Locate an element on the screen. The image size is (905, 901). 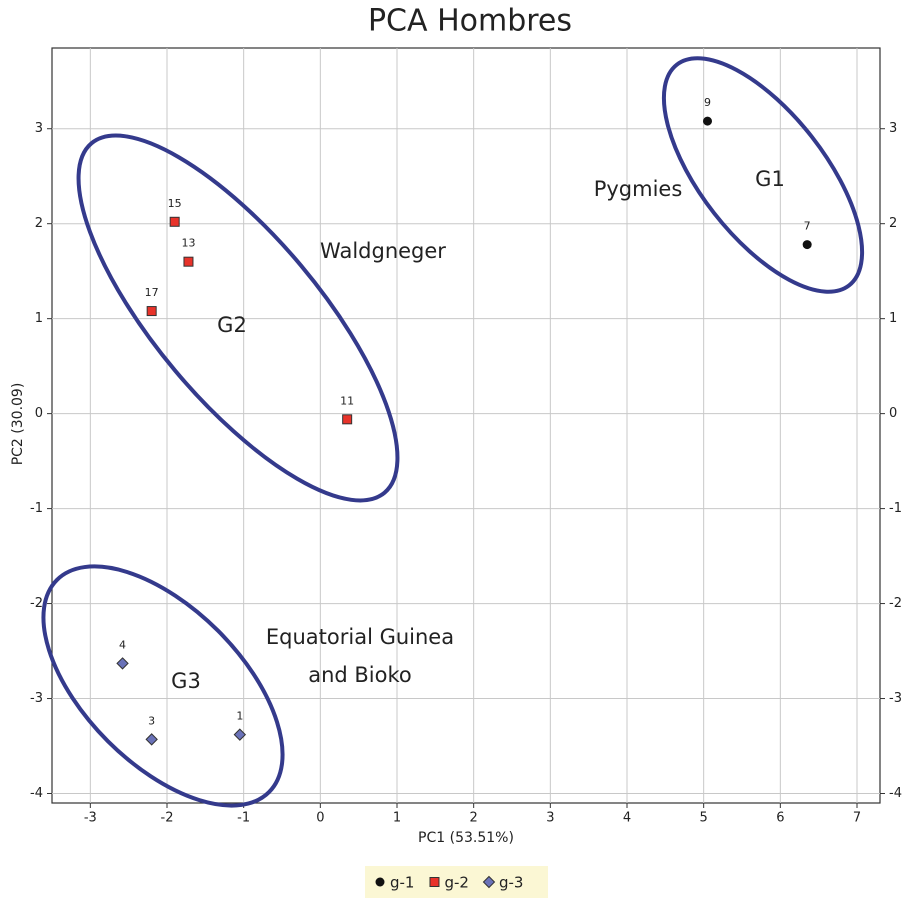
point-label: 9 is located at coordinates (707, 102).